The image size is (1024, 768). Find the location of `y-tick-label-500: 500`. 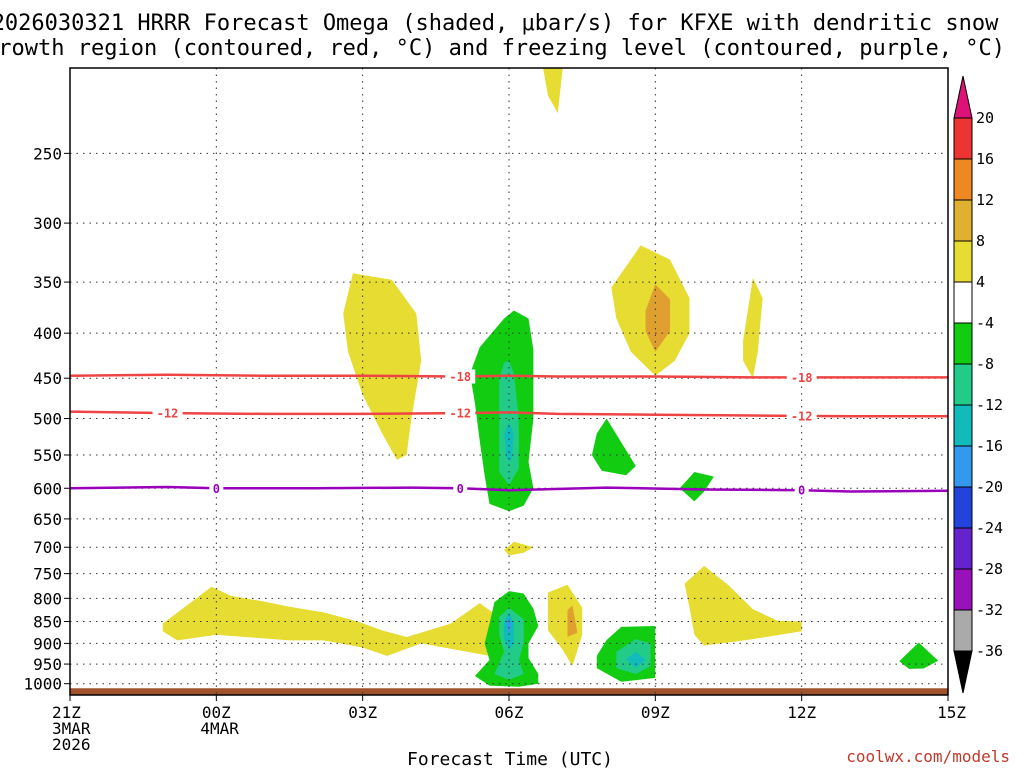

y-tick-label-500: 500 is located at coordinates (47, 419).